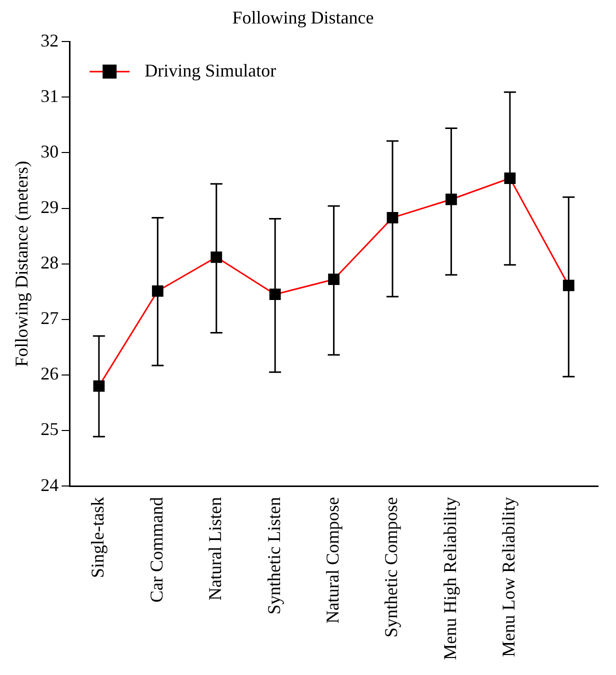 Image resolution: width=616 pixels, height=675 pixels. What do you see at coordinates (98, 537) in the screenshot?
I see `x-tick-label: Single-task` at bounding box center [98, 537].